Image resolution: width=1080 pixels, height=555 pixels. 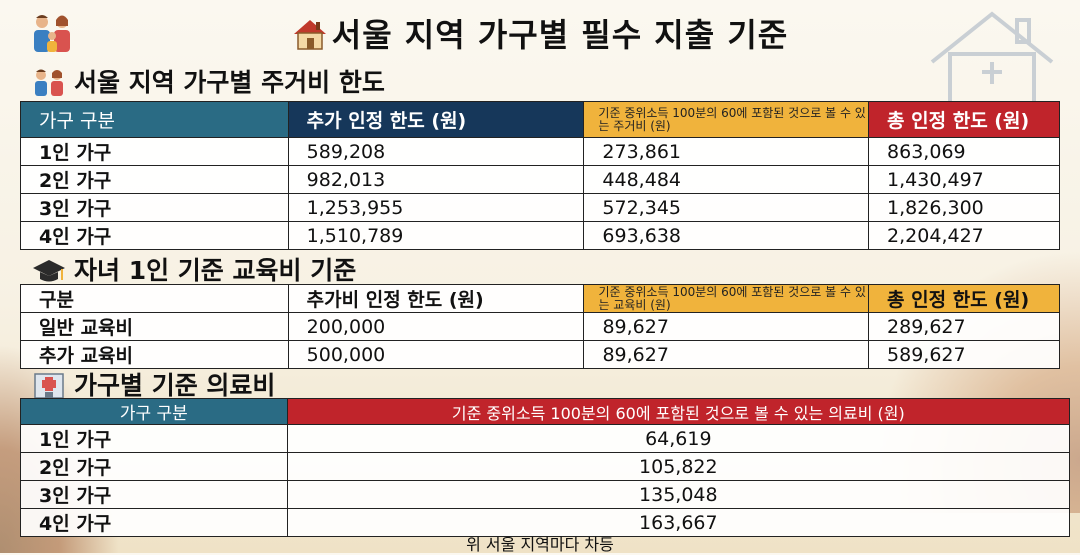 I want to click on housing-col-included: 기준 중위소득 100분의 60에 포함된 것으로 볼 수 있는 주거비 (원), so click(x=726, y=119).